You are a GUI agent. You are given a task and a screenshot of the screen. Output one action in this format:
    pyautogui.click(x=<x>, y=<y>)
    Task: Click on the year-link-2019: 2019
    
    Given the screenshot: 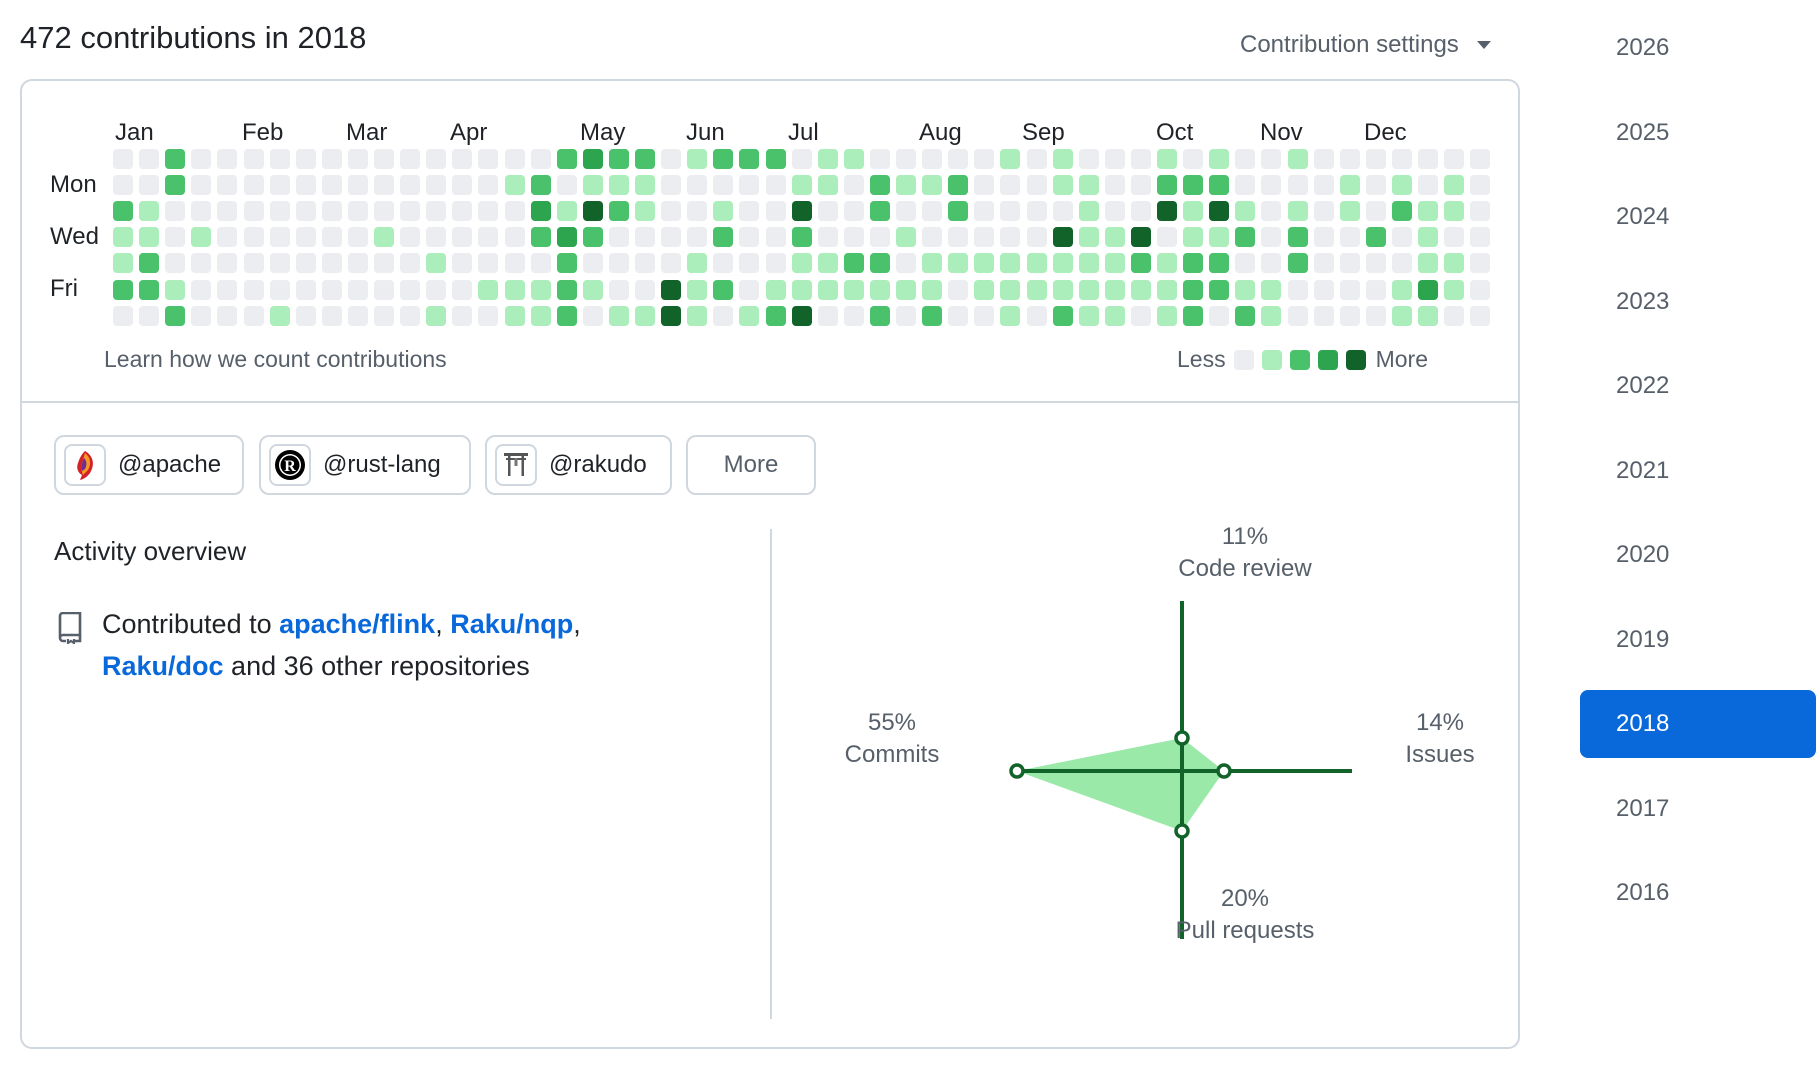 What is the action you would take?
    pyautogui.click(x=1643, y=639)
    